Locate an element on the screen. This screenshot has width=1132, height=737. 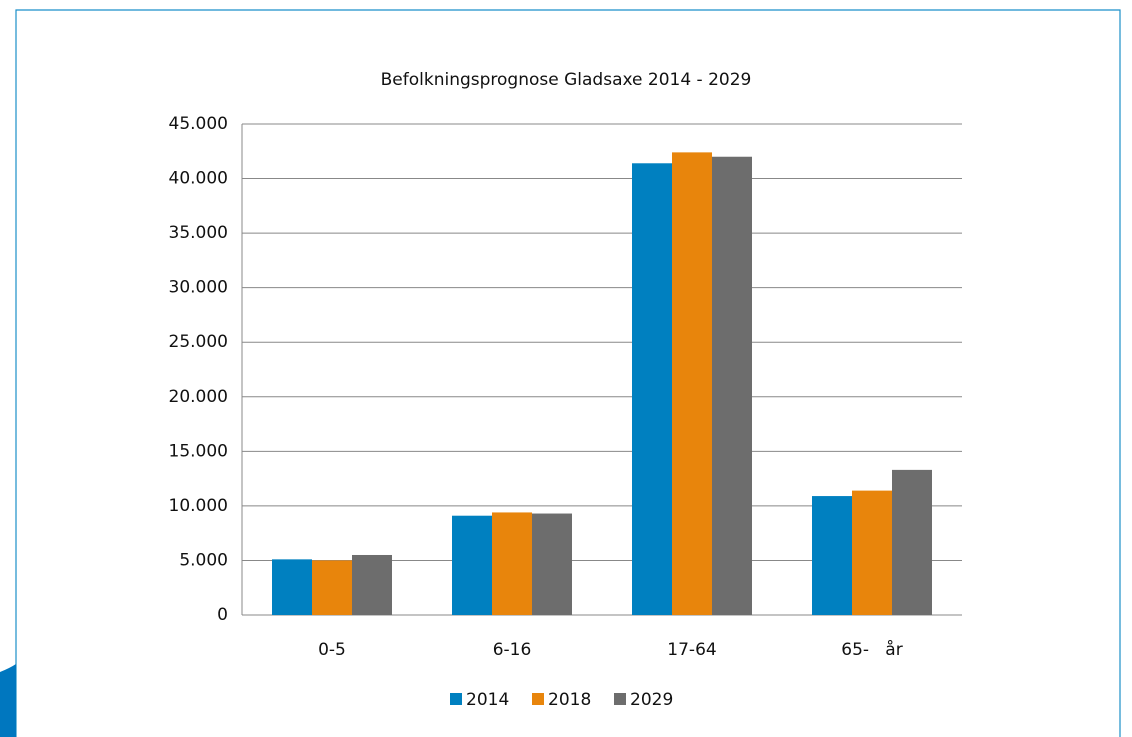
y-tick-label: 25.000 is located at coordinates (198, 342).